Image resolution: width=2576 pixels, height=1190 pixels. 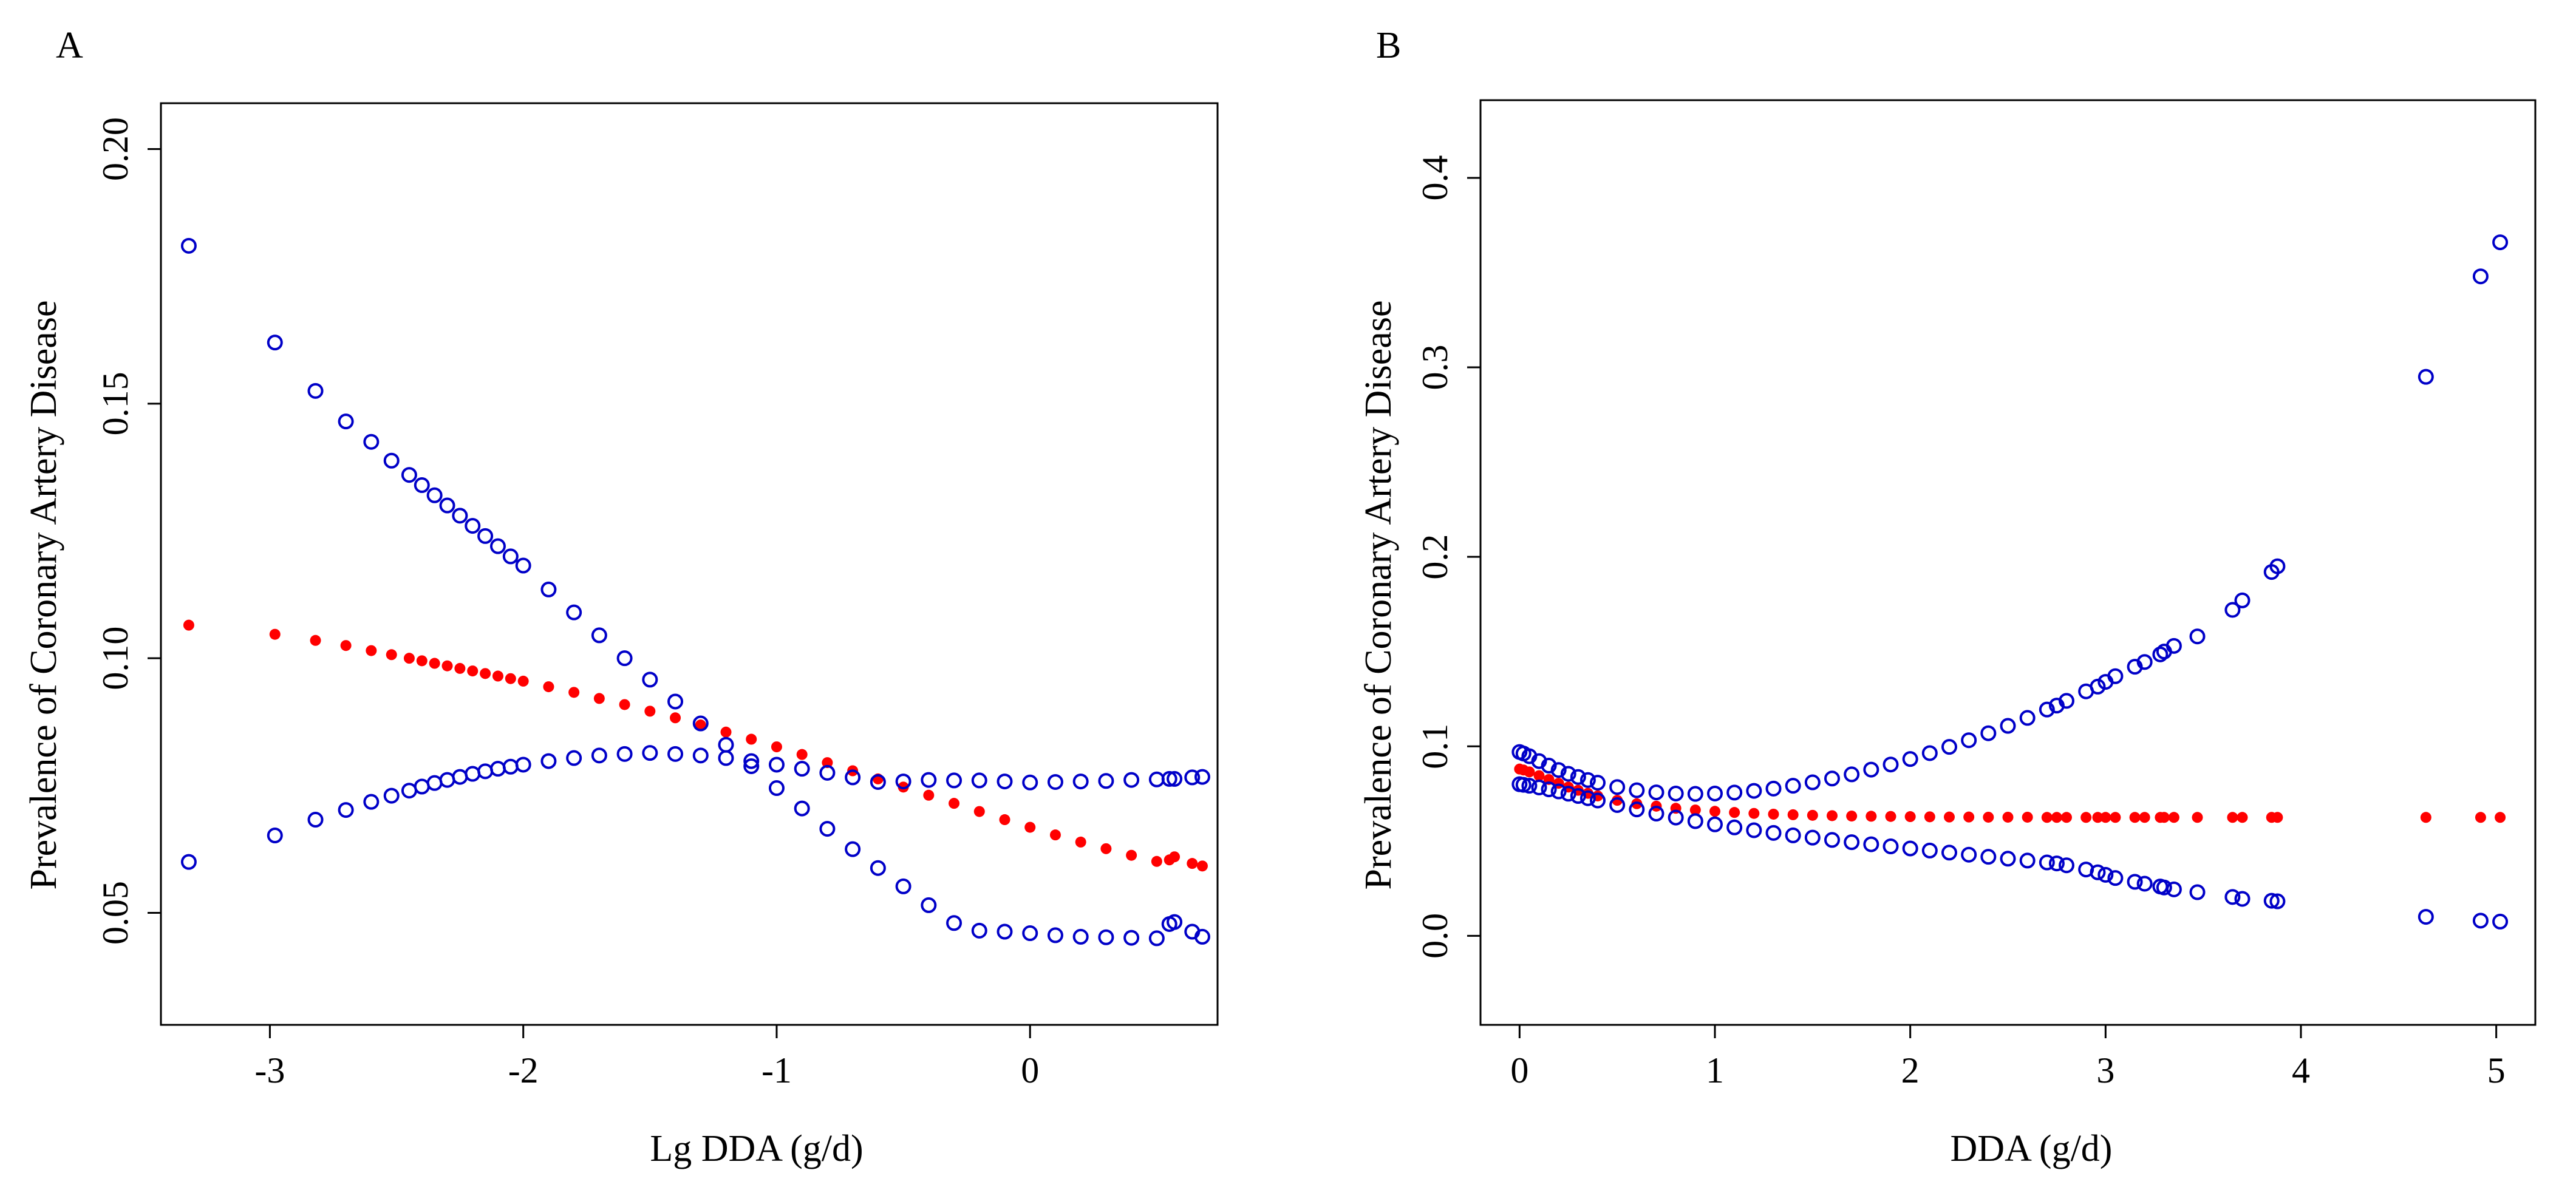 What do you see at coordinates (2010, 853) in the screenshot?
I see `panel-b-series-lower-ci` at bounding box center [2010, 853].